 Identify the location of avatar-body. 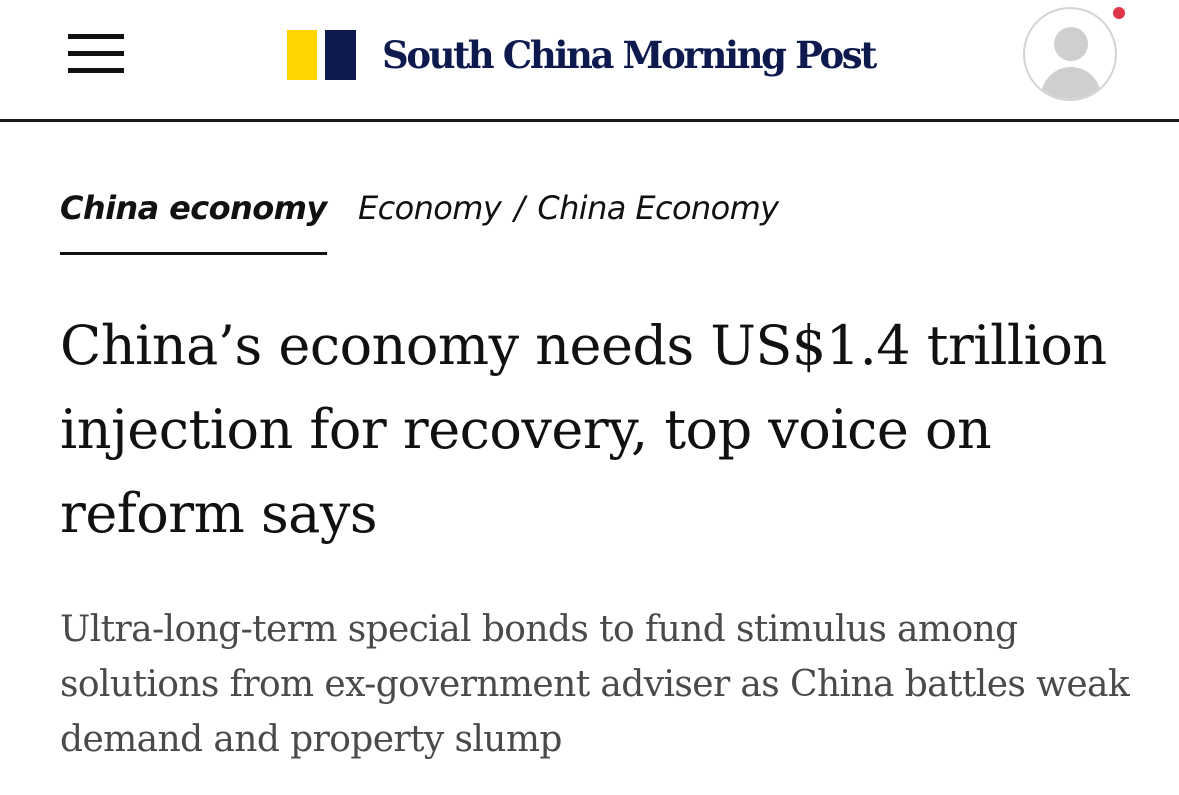
(1071, 83).